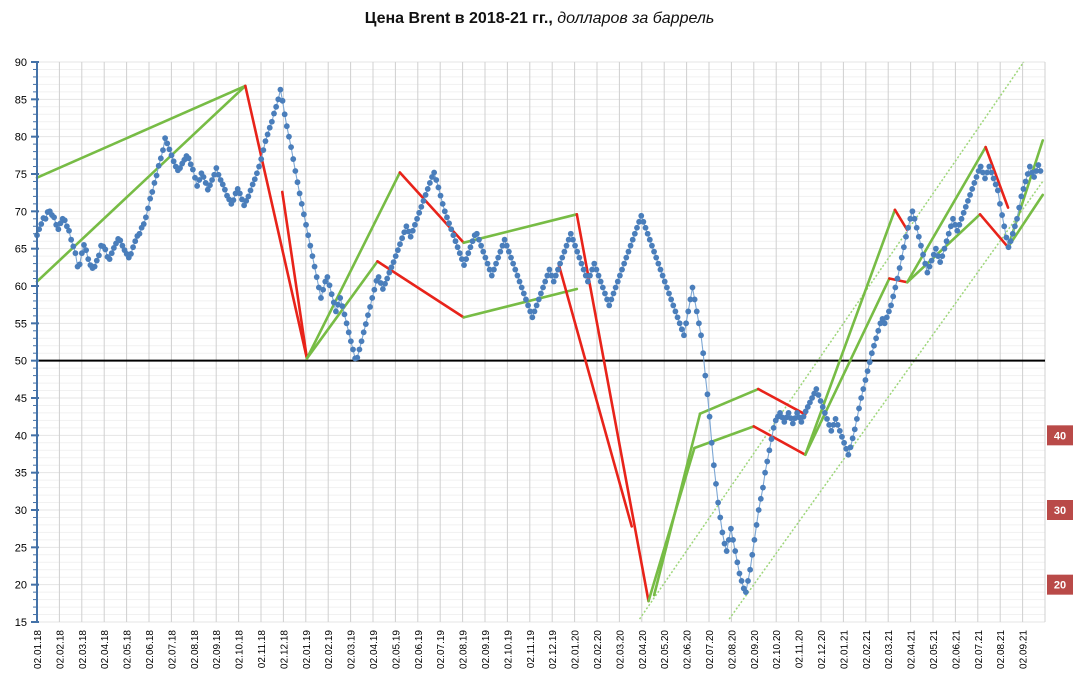 This screenshot has width=1079, height=700. Describe the element at coordinates (21, 138) in the screenshot. I see `svg-text: 80` at that location.